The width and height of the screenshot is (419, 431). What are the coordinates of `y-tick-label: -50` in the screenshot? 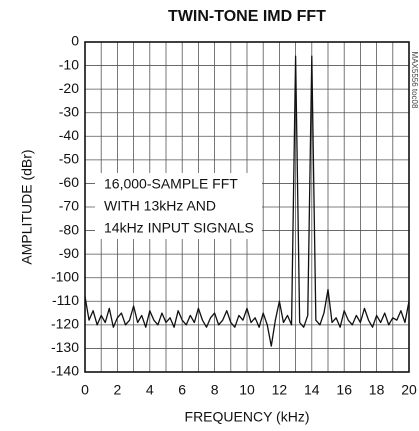 It's located at (69, 159).